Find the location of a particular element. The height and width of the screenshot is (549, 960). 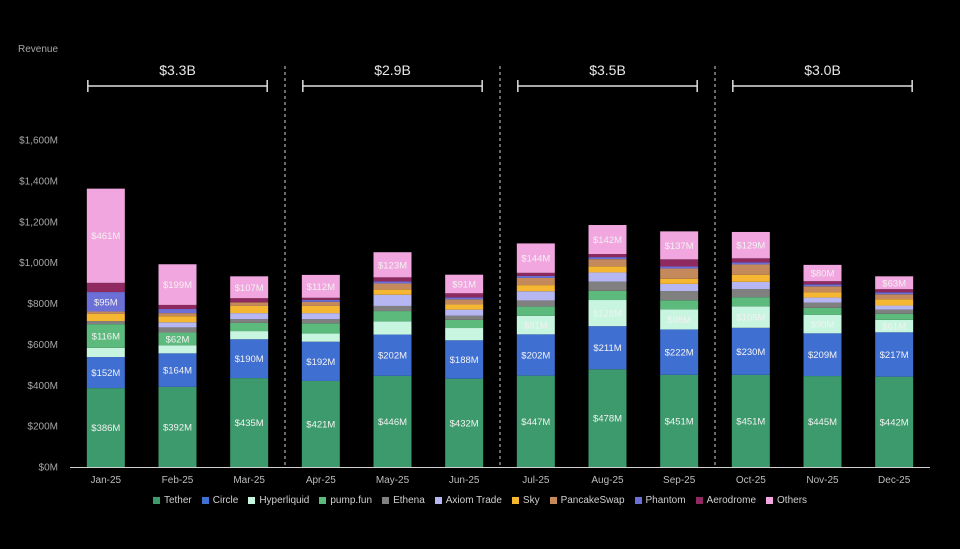

quarter-total-label: $3.5B is located at coordinates (607, 70).